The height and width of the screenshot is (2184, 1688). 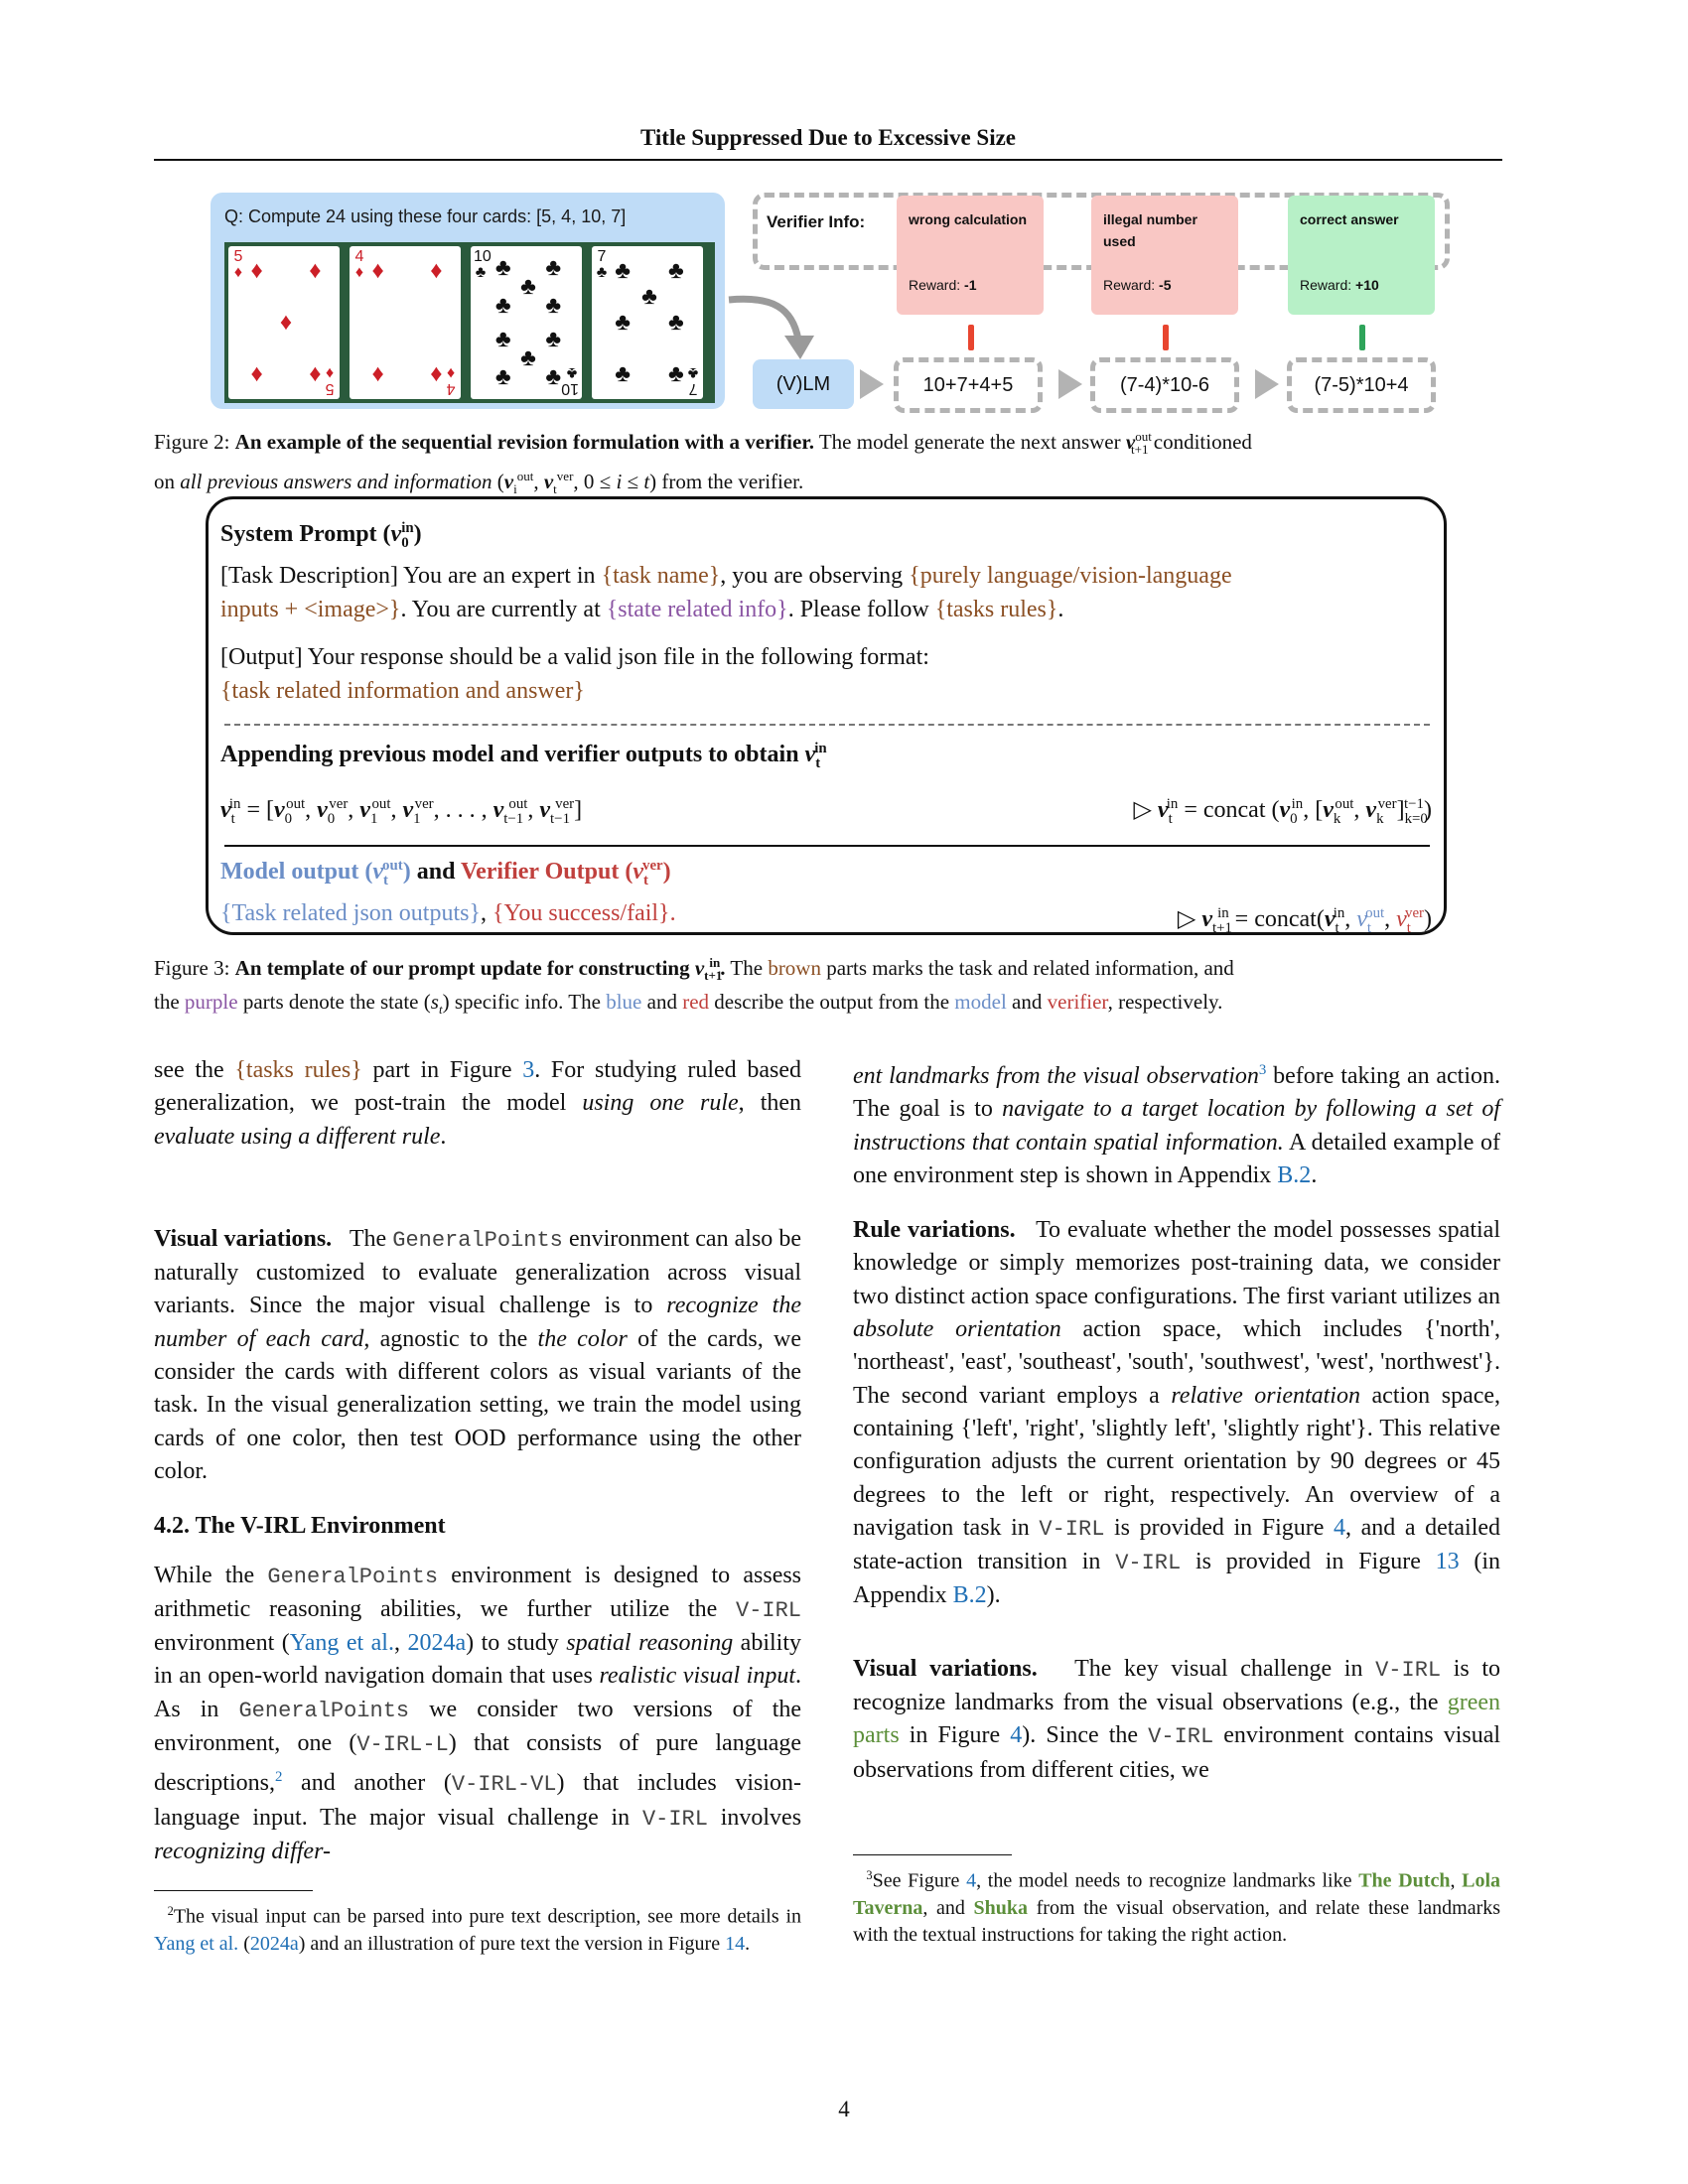 I want to click on diamonds-icon: ♦ ♦ ♦ ♦, so click(x=407, y=322).